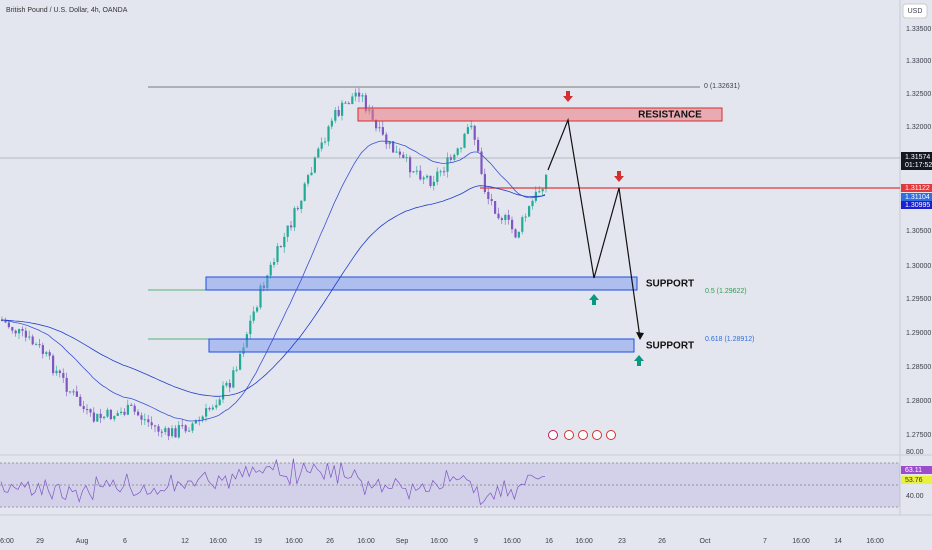  What do you see at coordinates (918, 333) in the screenshot?
I see `price-label: 1.29000` at bounding box center [918, 333].